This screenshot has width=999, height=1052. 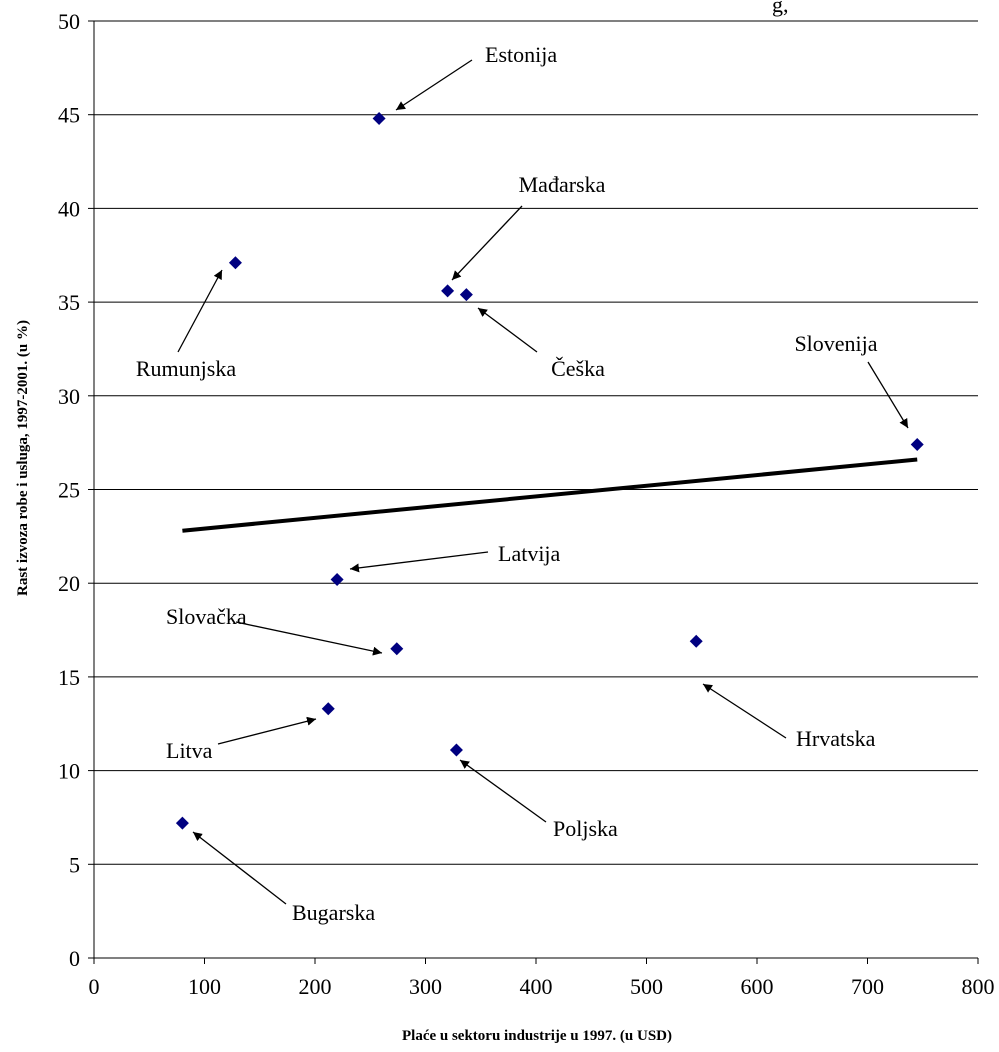 What do you see at coordinates (94, 986) in the screenshot?
I see `x-tick-label-0: 0` at bounding box center [94, 986].